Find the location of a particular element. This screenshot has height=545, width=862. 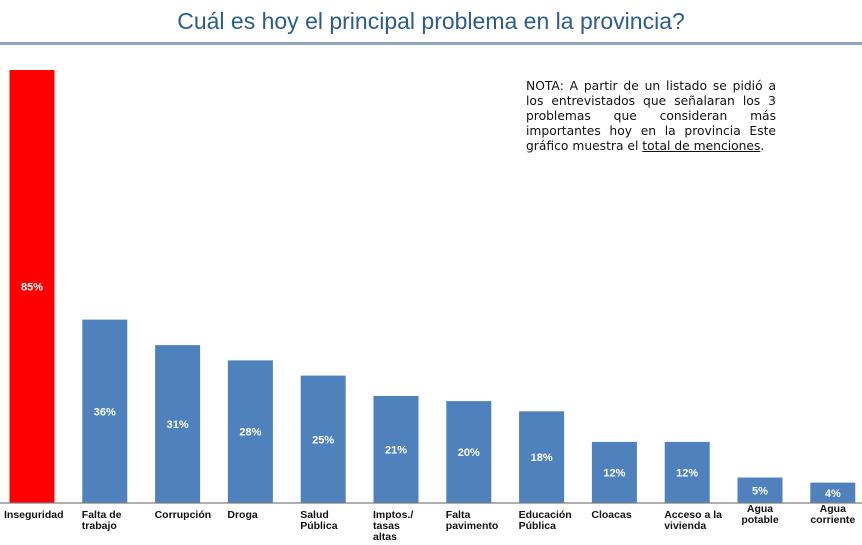

data-label: 25% is located at coordinates (323, 440).